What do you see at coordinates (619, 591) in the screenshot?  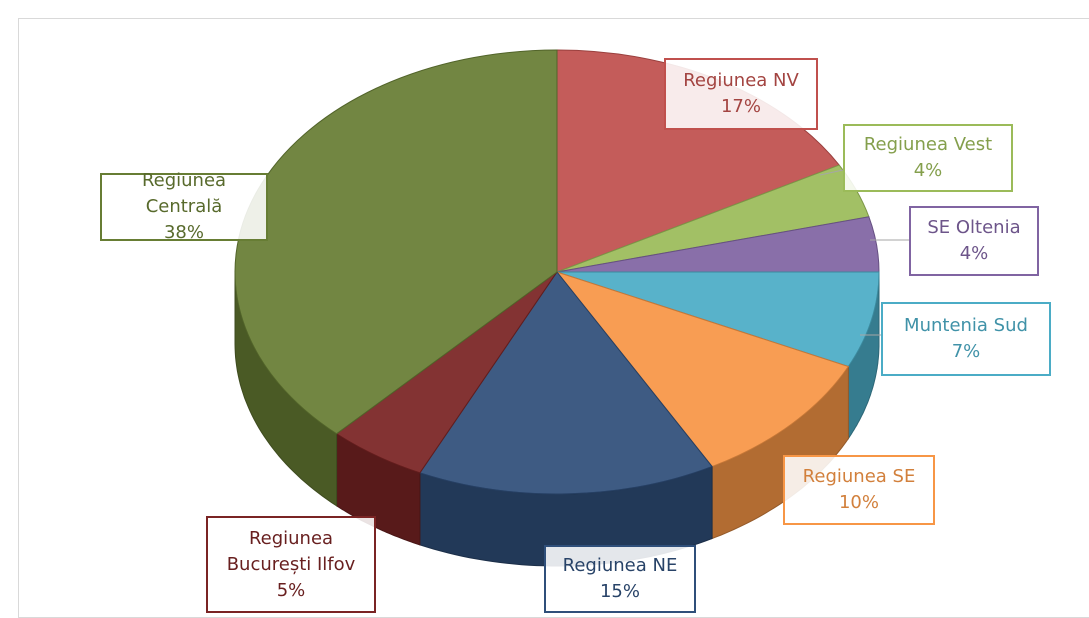 I see `label-value: 15%` at bounding box center [619, 591].